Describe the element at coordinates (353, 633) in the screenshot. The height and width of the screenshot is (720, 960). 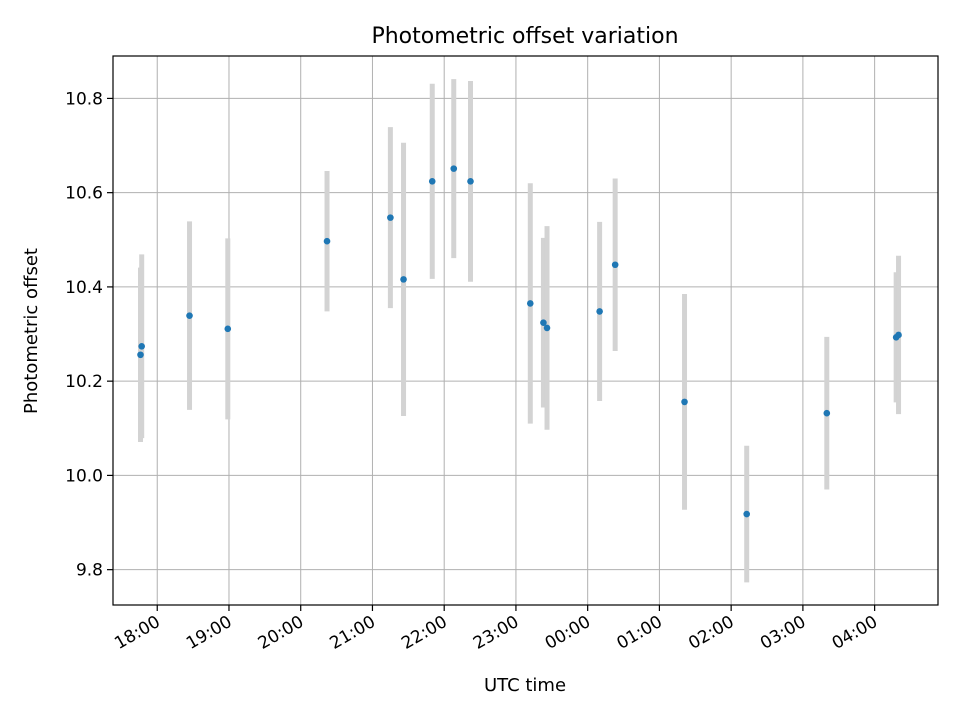
I see `x-tick-label: 21:00` at that location.